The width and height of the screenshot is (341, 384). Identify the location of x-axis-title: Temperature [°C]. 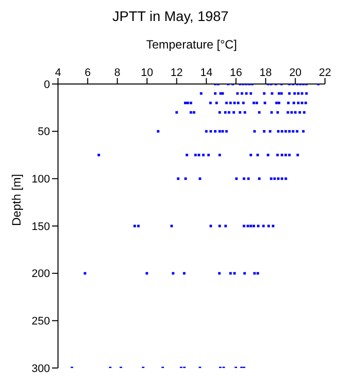
(191, 45).